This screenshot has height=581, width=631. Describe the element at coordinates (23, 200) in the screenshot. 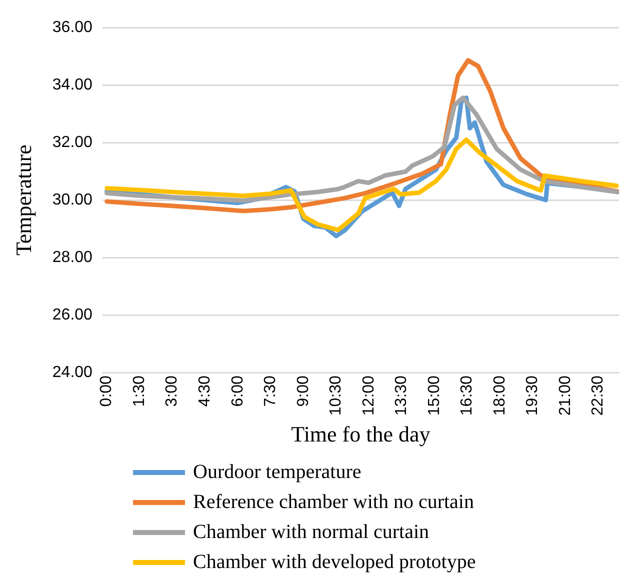

I see `y-axis-title: Temperature` at that location.